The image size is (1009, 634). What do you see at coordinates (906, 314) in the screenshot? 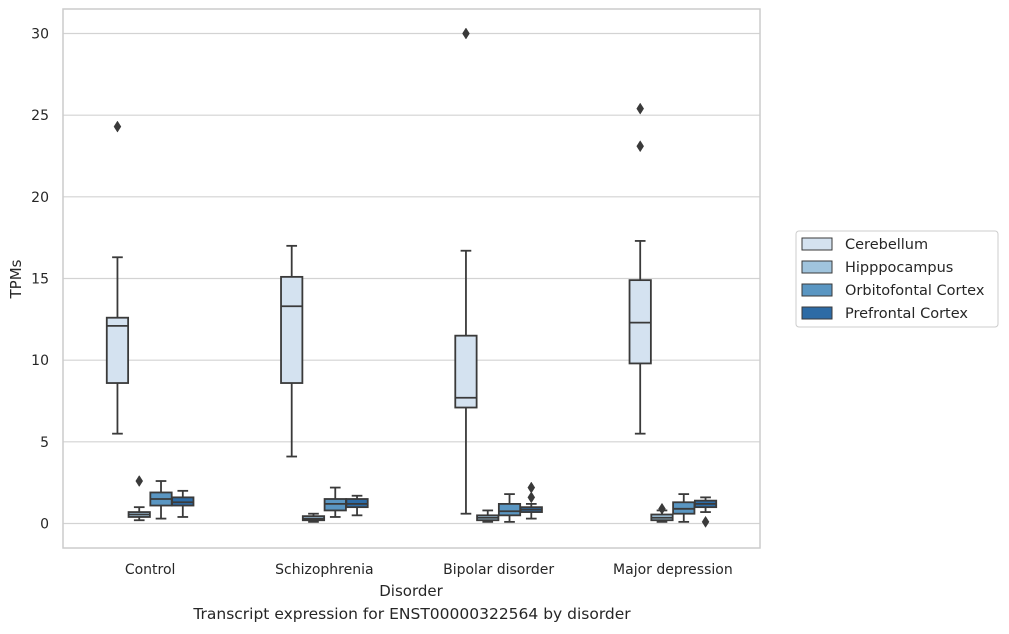
I see `legend-label: Prefrontal Cortex` at bounding box center [906, 314].